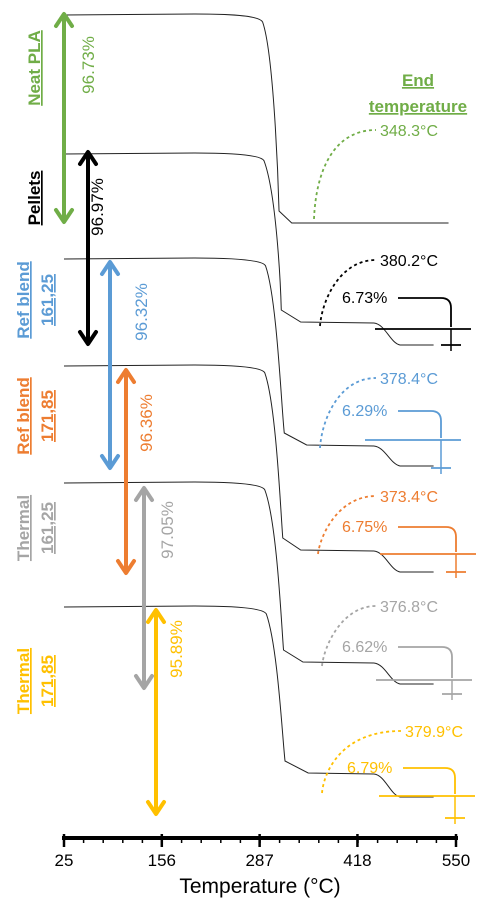  I want to click on end-temperature-label-0: 348.3°C, so click(409, 131).